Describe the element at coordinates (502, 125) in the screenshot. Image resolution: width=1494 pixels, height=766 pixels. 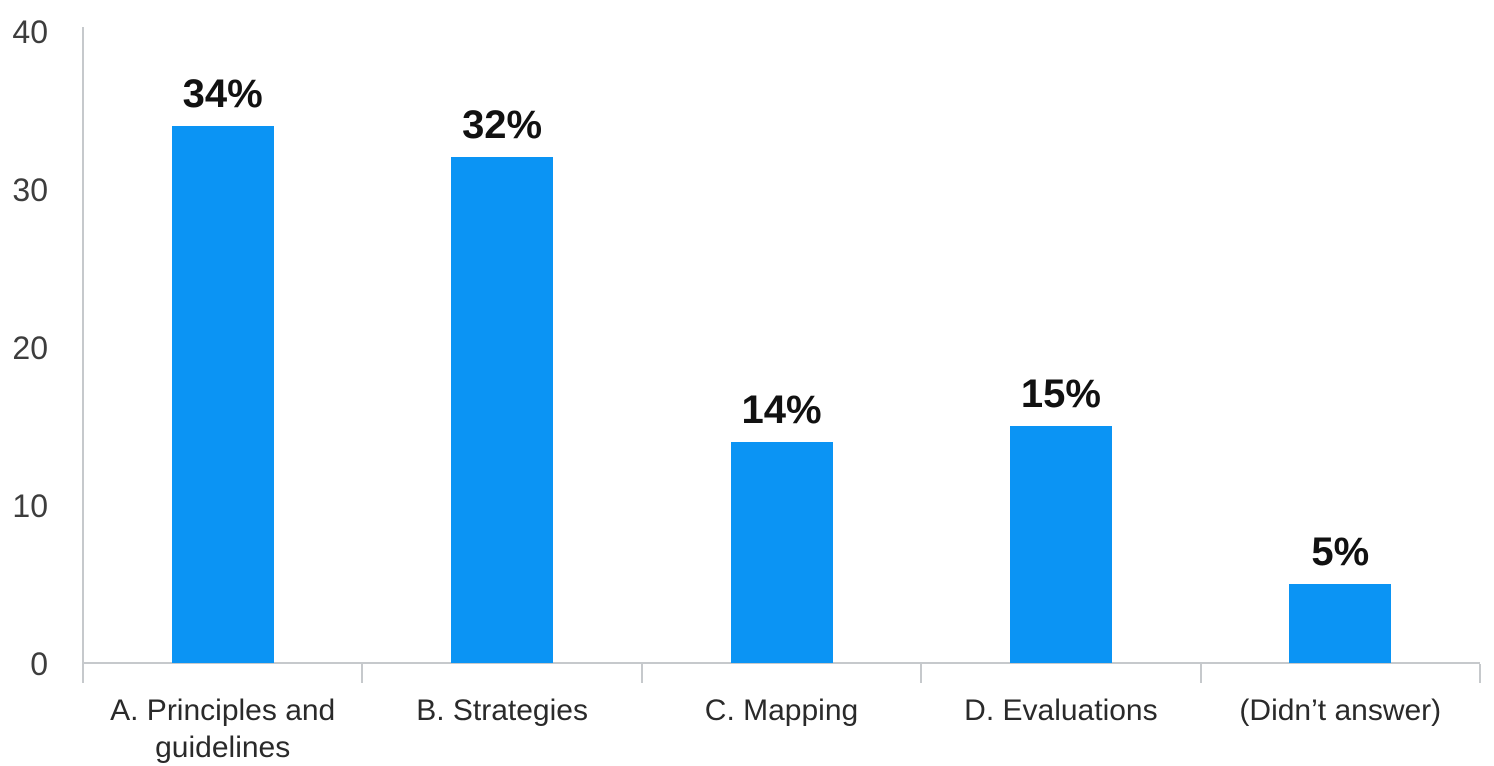
I see `bar-value-label: 32%` at that location.